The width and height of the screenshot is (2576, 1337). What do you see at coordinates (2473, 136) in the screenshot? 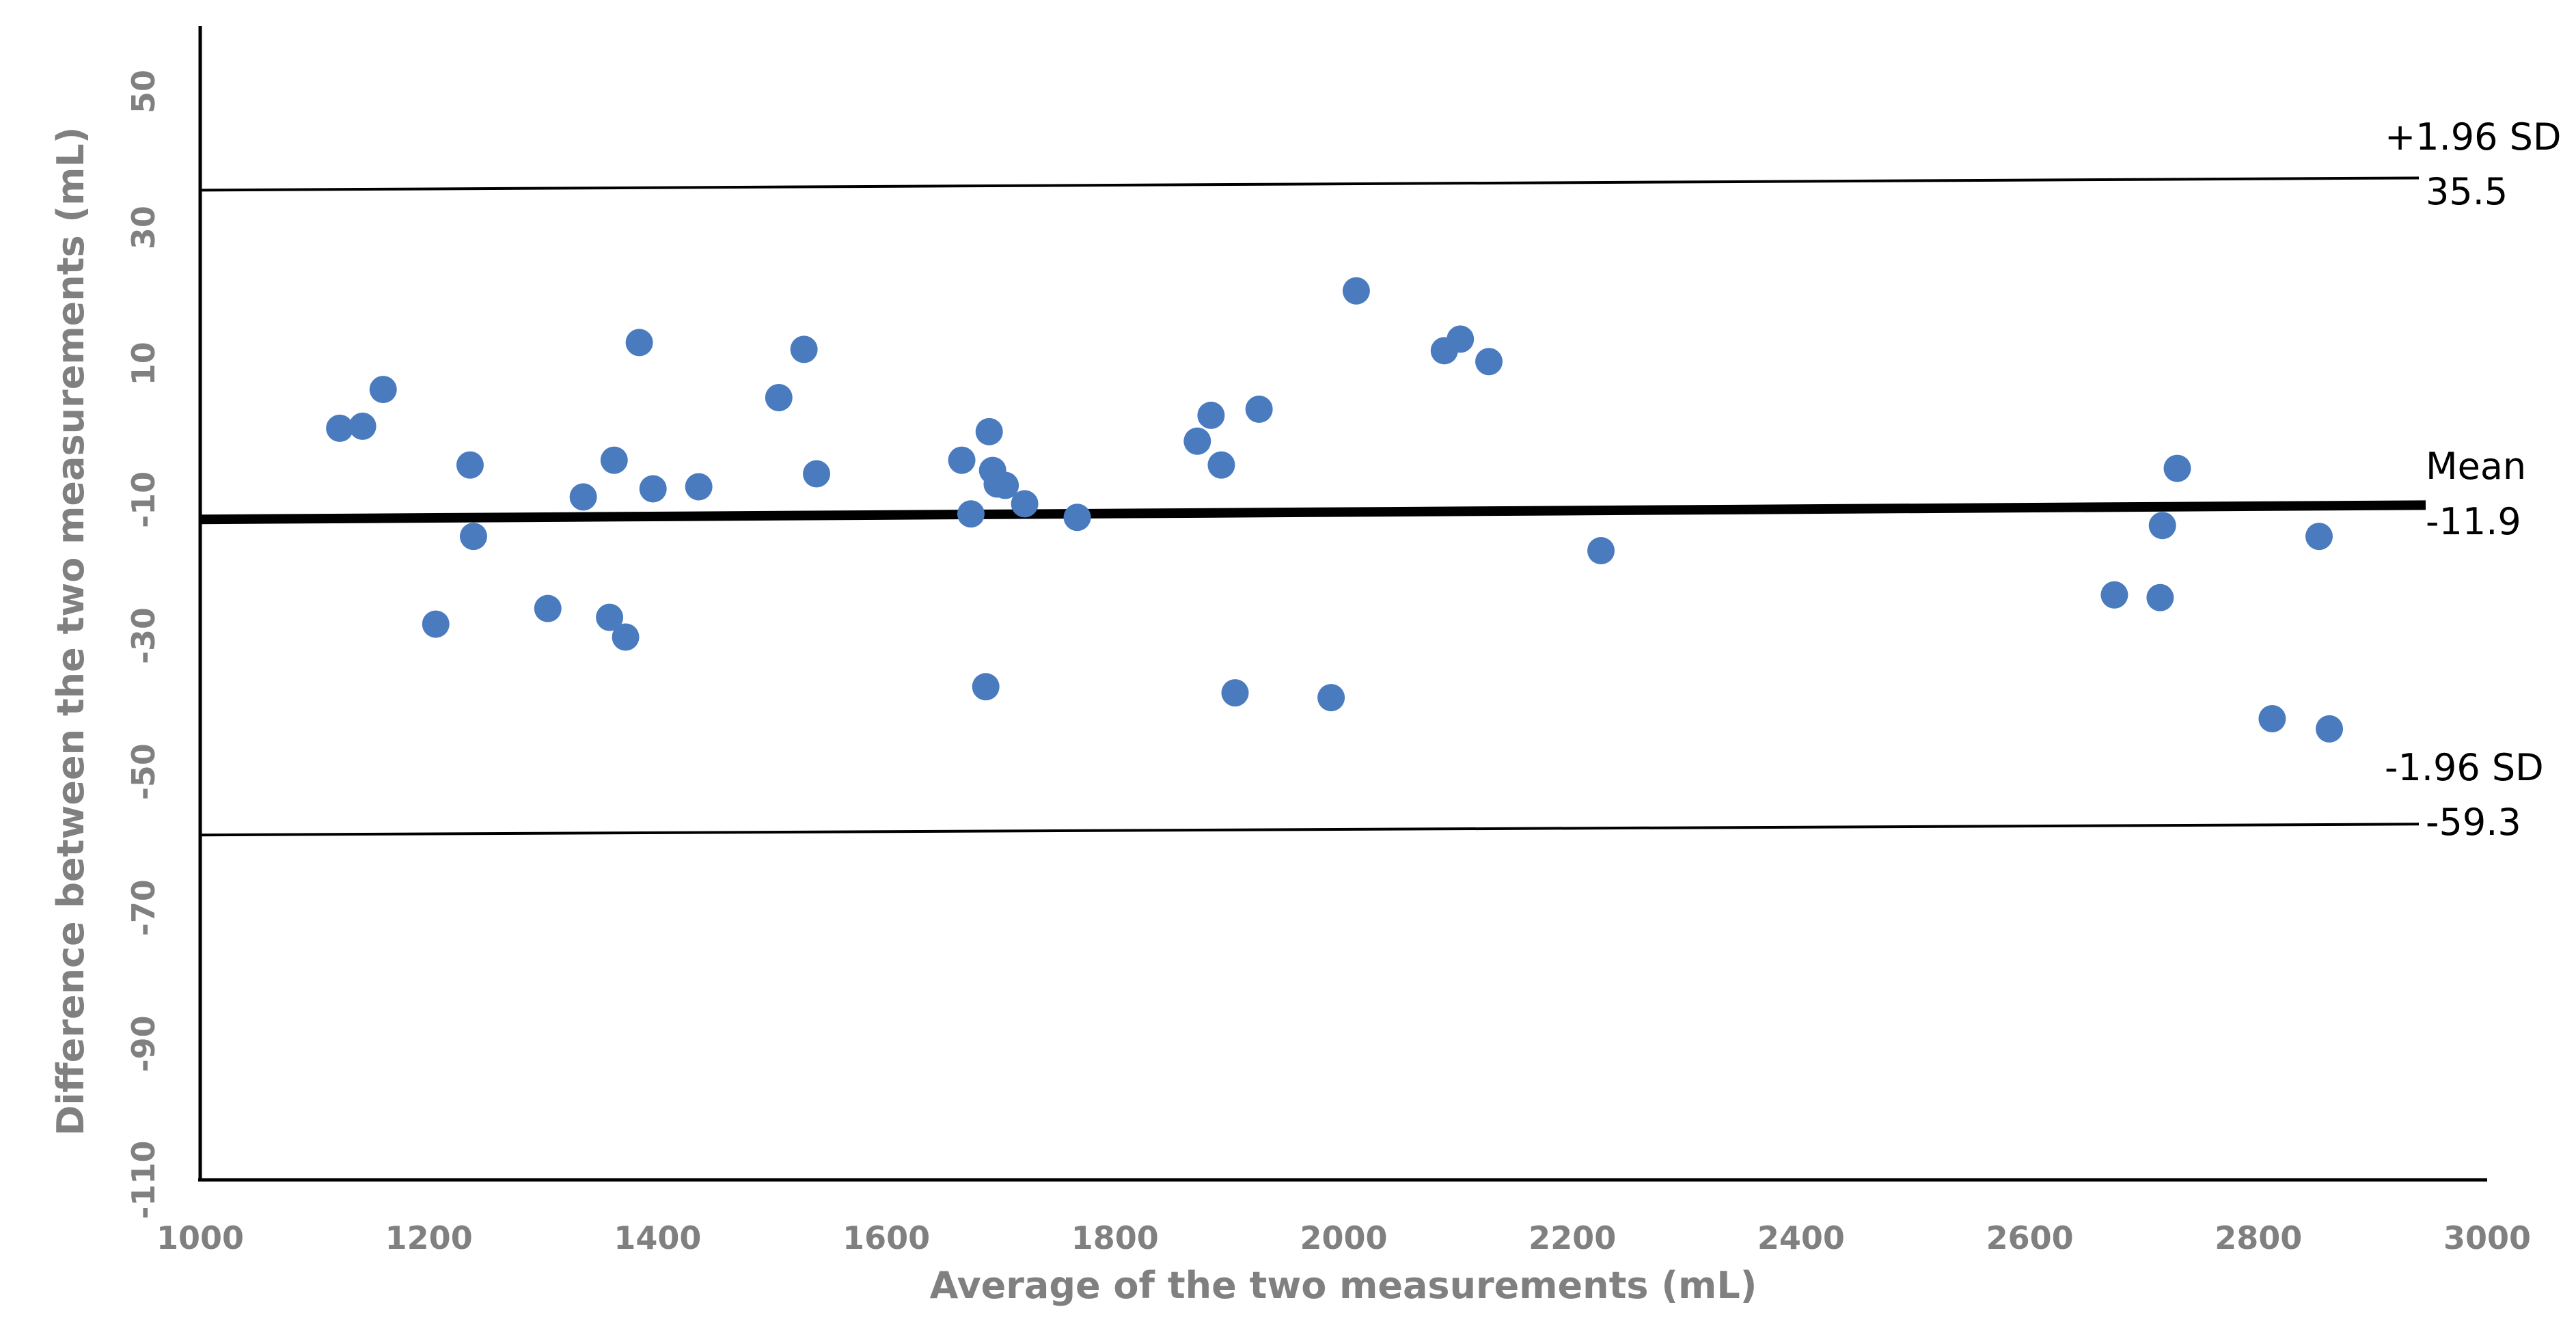
I see `upper-limit-label: +1.96 SD` at bounding box center [2473, 136].